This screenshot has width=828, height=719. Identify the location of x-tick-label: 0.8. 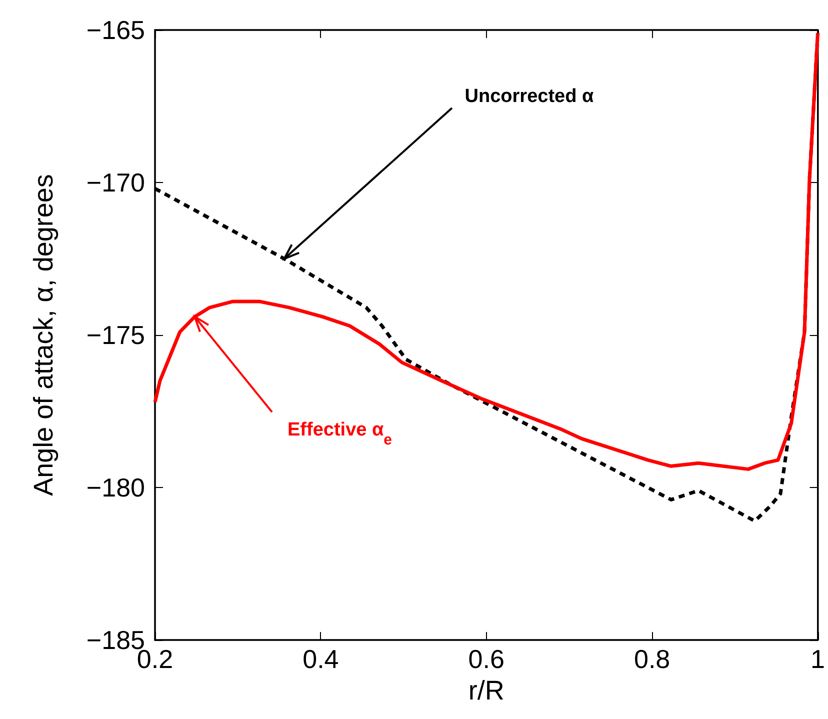
(652, 659).